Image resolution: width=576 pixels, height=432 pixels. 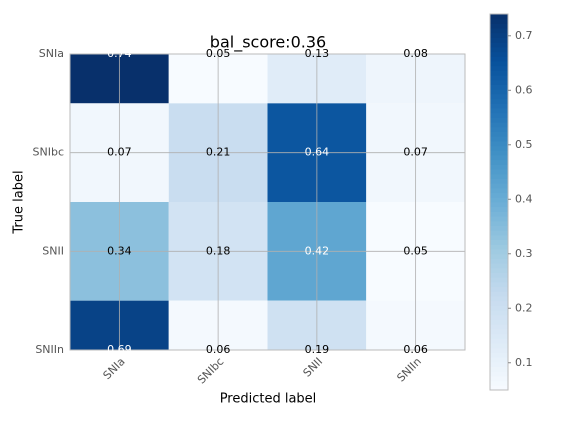 I want to click on cell-label: 0.05, so click(x=415, y=250).